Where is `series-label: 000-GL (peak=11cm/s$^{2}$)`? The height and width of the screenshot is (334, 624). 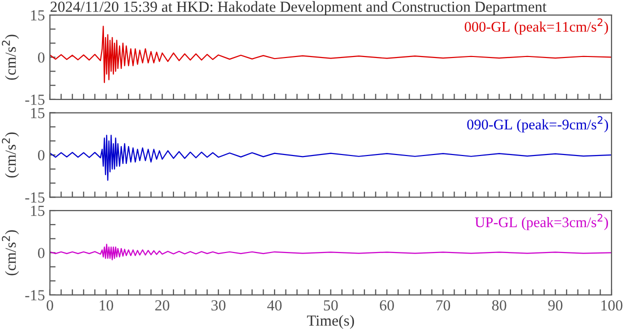 series-label: 000-GL (peak=11cm/s$^{2}$) is located at coordinates (536, 26).